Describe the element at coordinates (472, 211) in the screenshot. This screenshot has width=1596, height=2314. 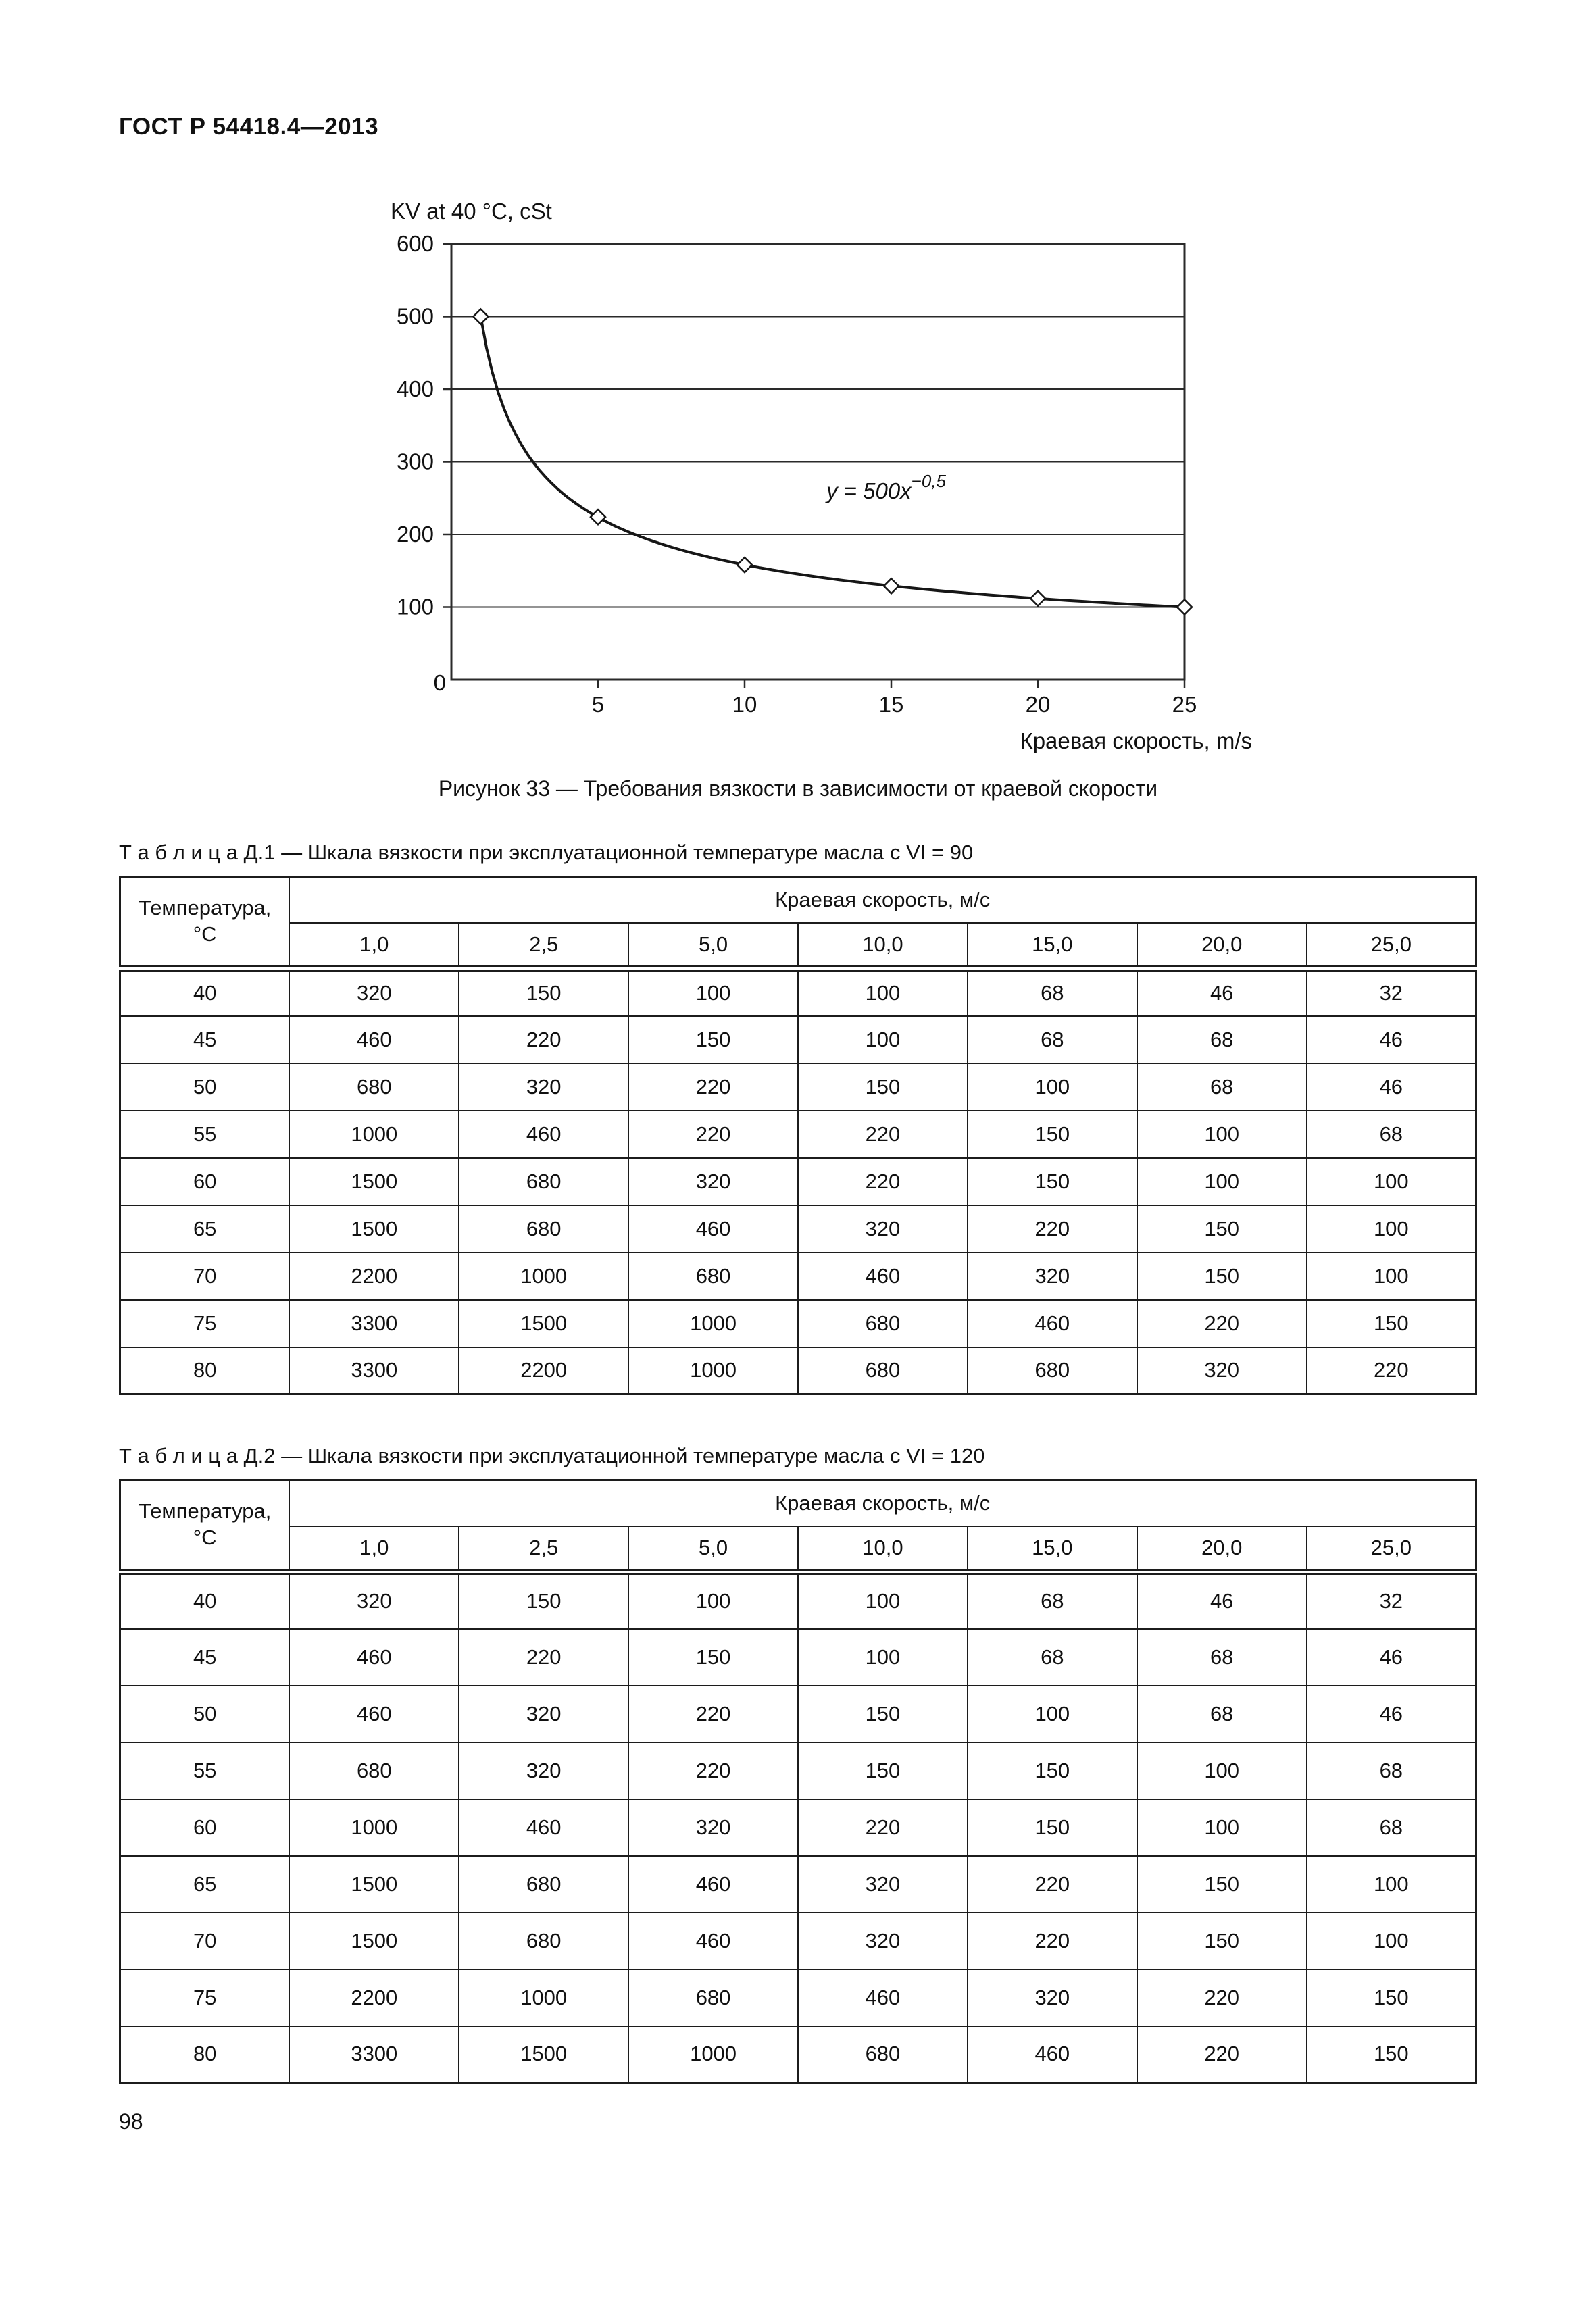
I see `y-axis-title: KV at 40 °C, cSt` at that location.